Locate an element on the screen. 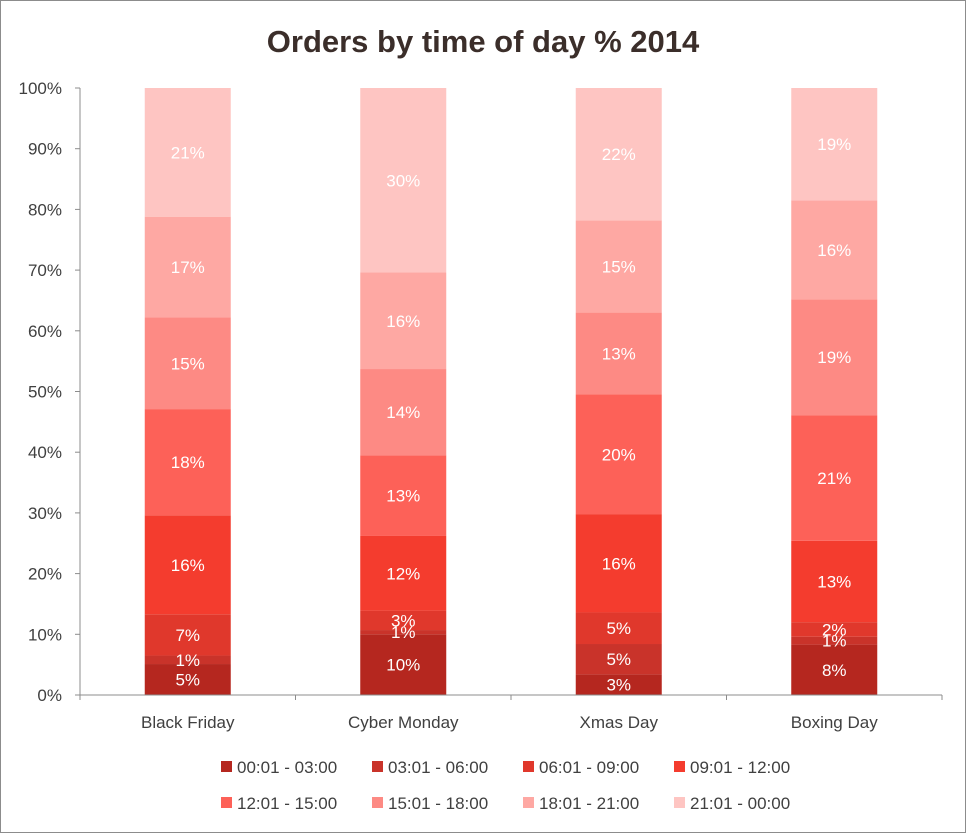 This screenshot has height=833, width=966. y-tick-label: 20% is located at coordinates (45, 574).